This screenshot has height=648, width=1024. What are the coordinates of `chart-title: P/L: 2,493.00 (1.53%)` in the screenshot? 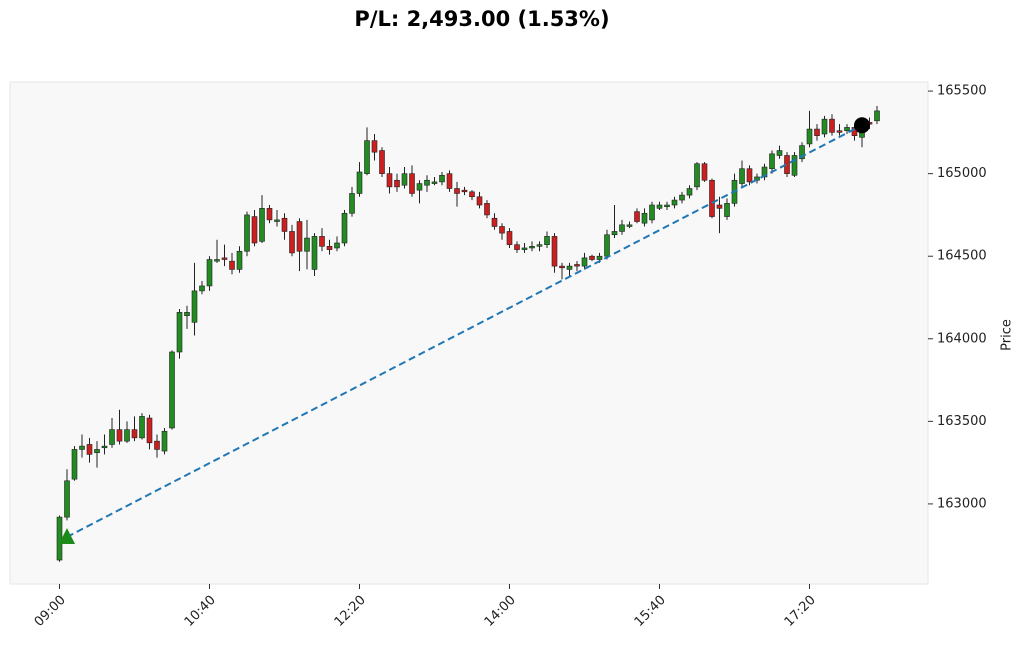 It's located at (481, 19).